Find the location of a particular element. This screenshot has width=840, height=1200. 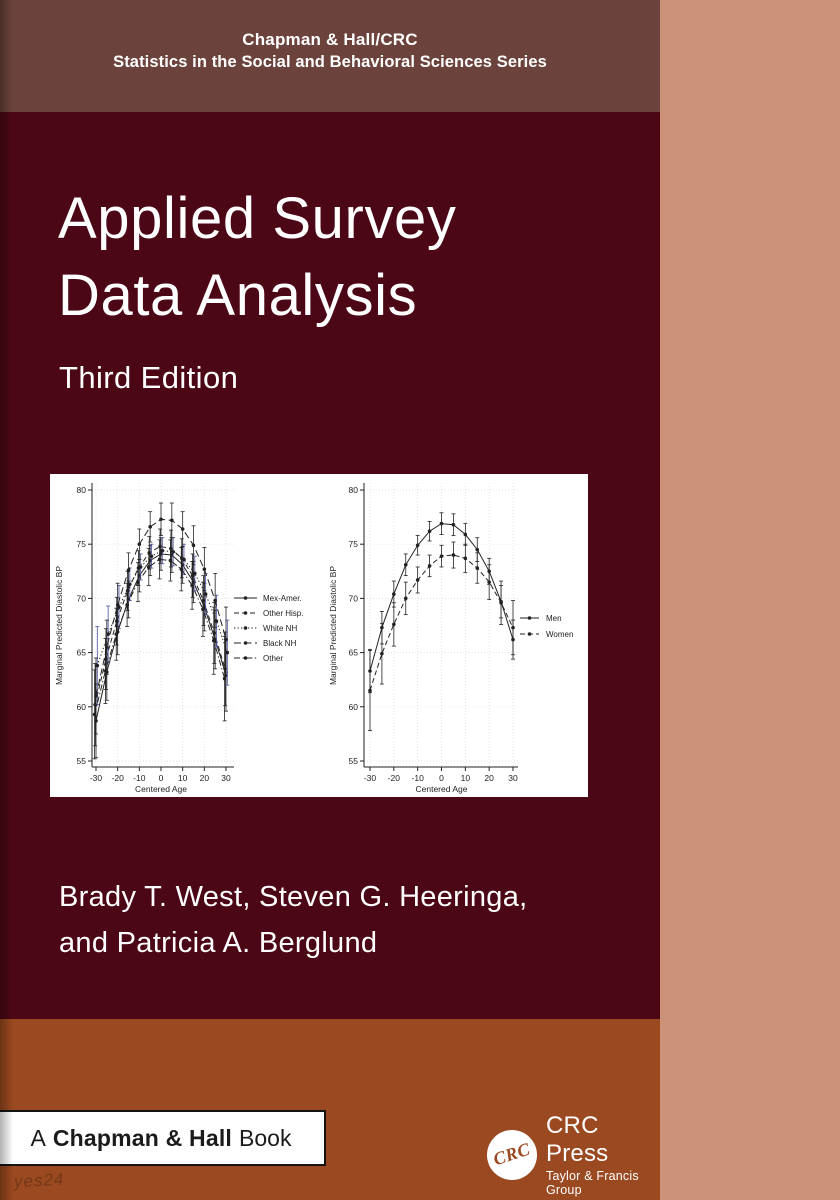

watermark: yes24 is located at coordinates (39, 1180).